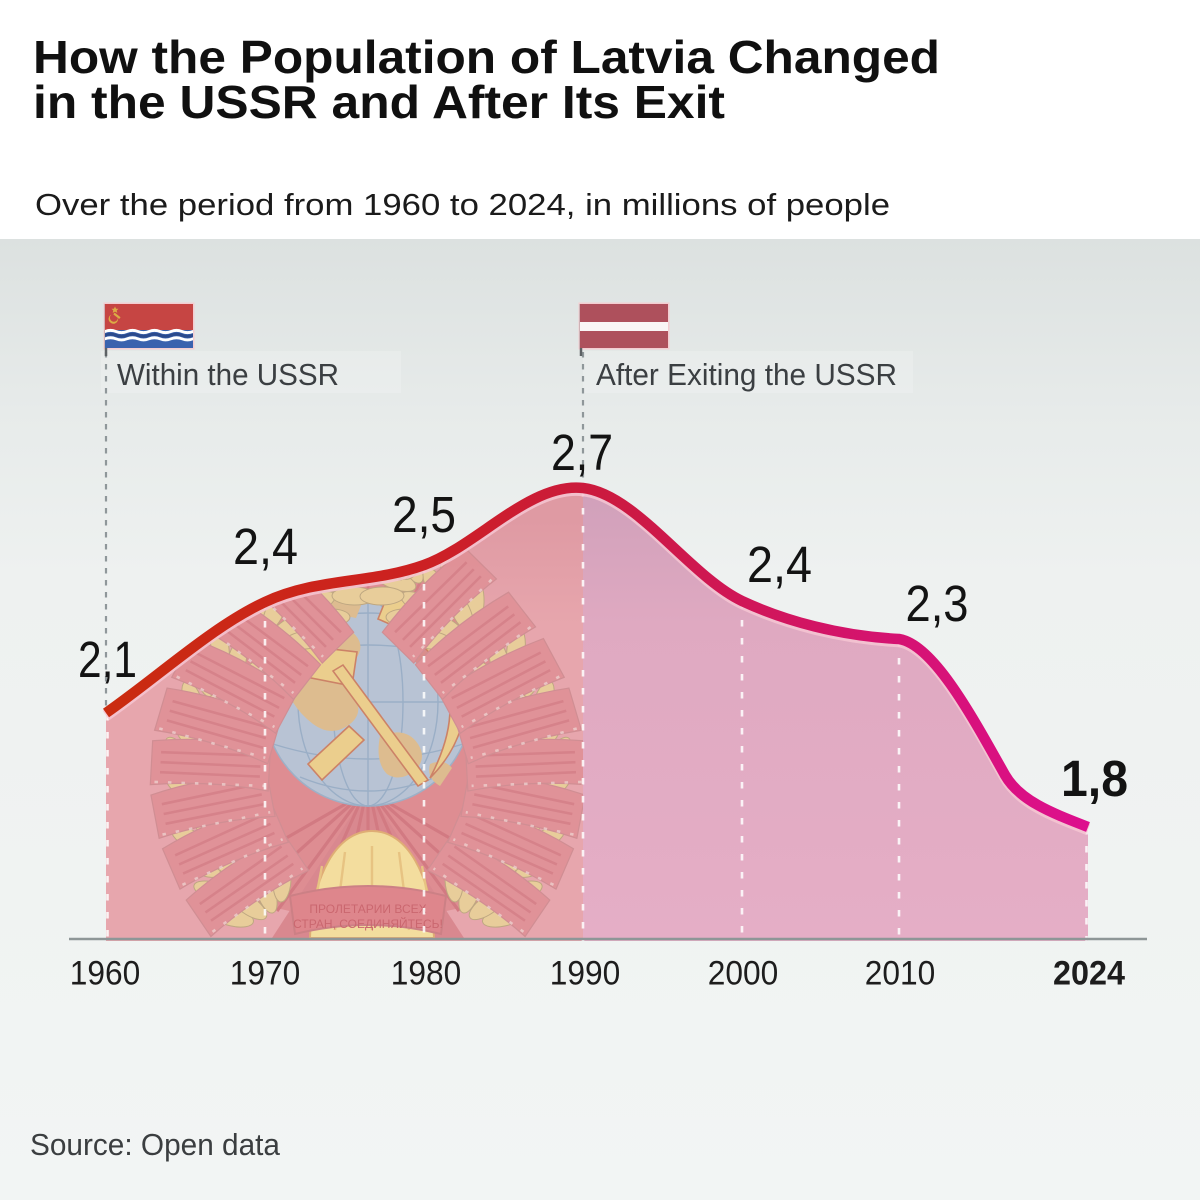  Describe the element at coordinates (900, 974) in the screenshot. I see `svg-text: 2010` at that location.